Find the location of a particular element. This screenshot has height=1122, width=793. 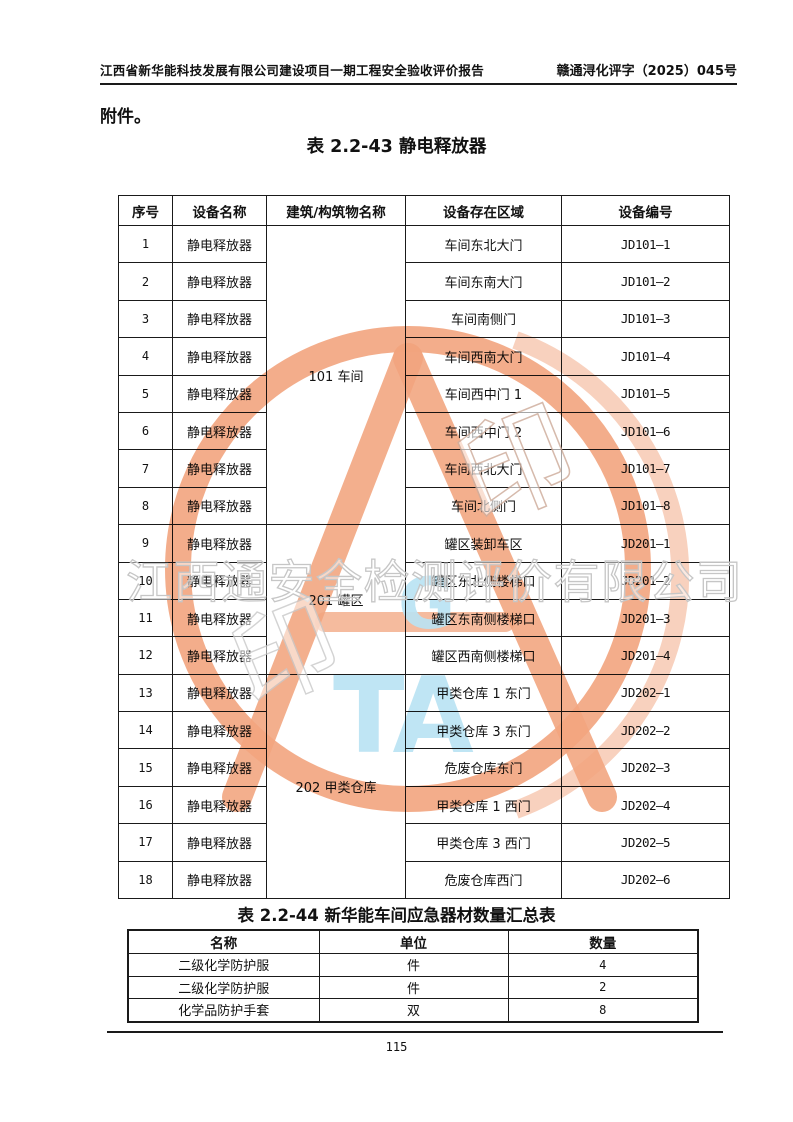

device-area: 车间东南大门 is located at coordinates (483, 281).